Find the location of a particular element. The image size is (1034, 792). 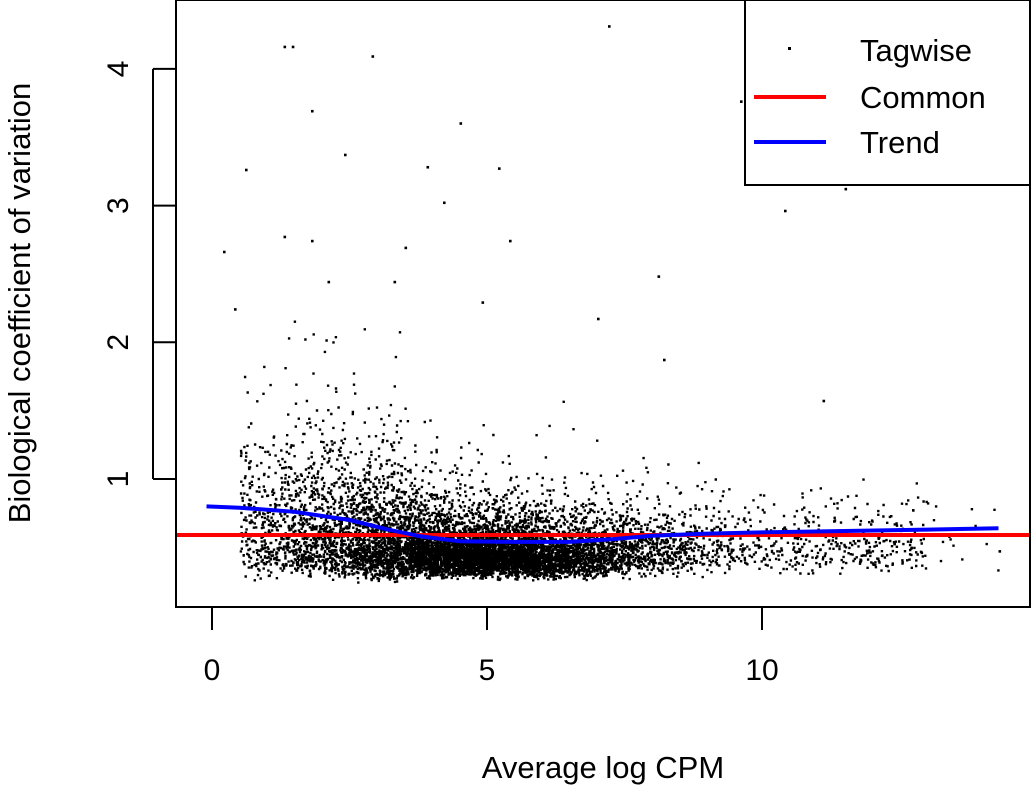

y-axis: 1 2 3 4 is located at coordinates (139, 274).